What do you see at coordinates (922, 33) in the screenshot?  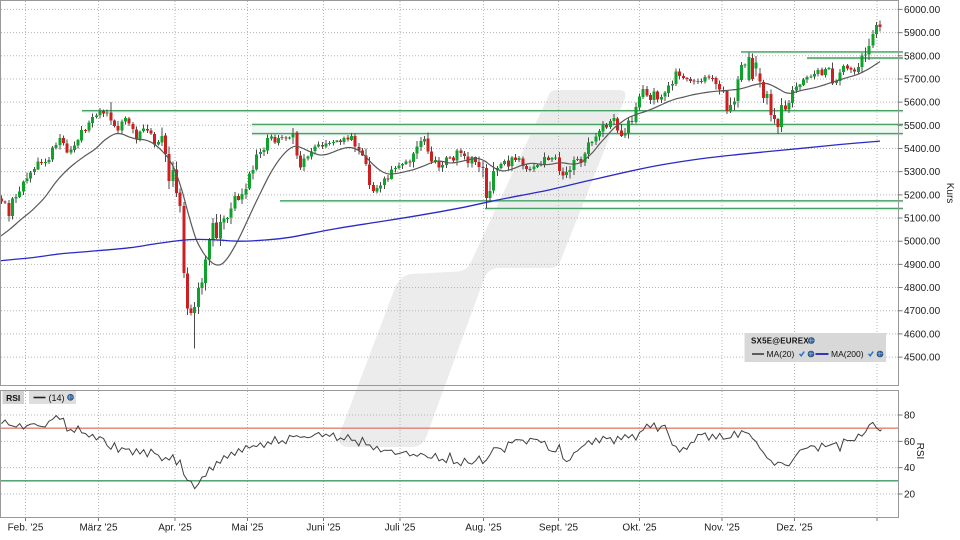 I see `svg-text: 5900.00` at bounding box center [922, 33].